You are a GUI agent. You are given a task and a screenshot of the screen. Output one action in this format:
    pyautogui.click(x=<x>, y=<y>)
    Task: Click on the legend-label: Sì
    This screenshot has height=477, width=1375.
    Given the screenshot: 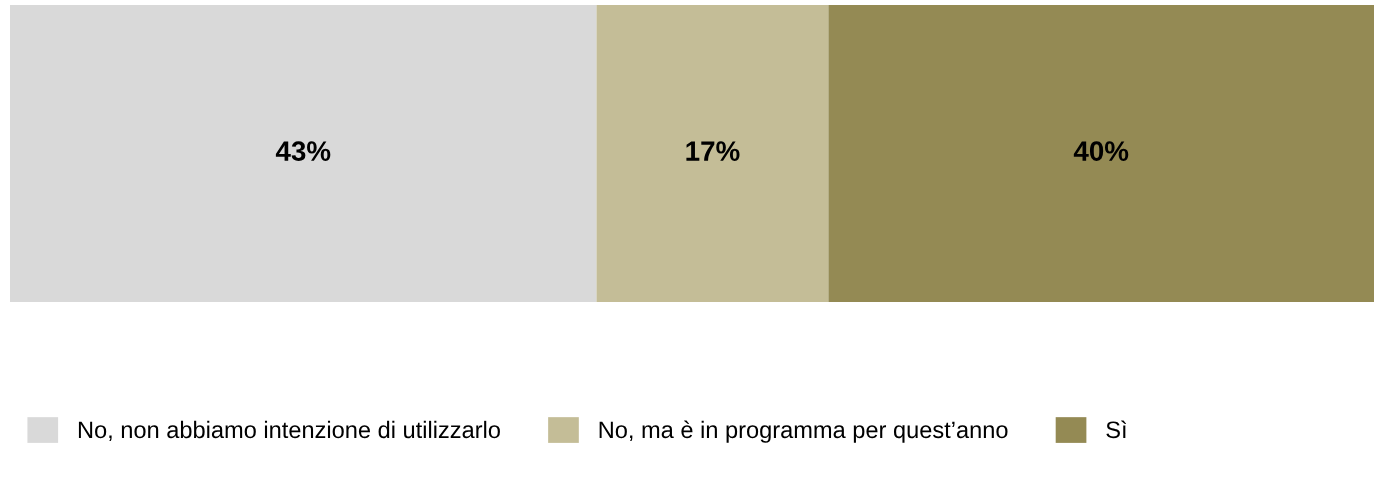 What is the action you would take?
    pyautogui.click(x=1116, y=429)
    